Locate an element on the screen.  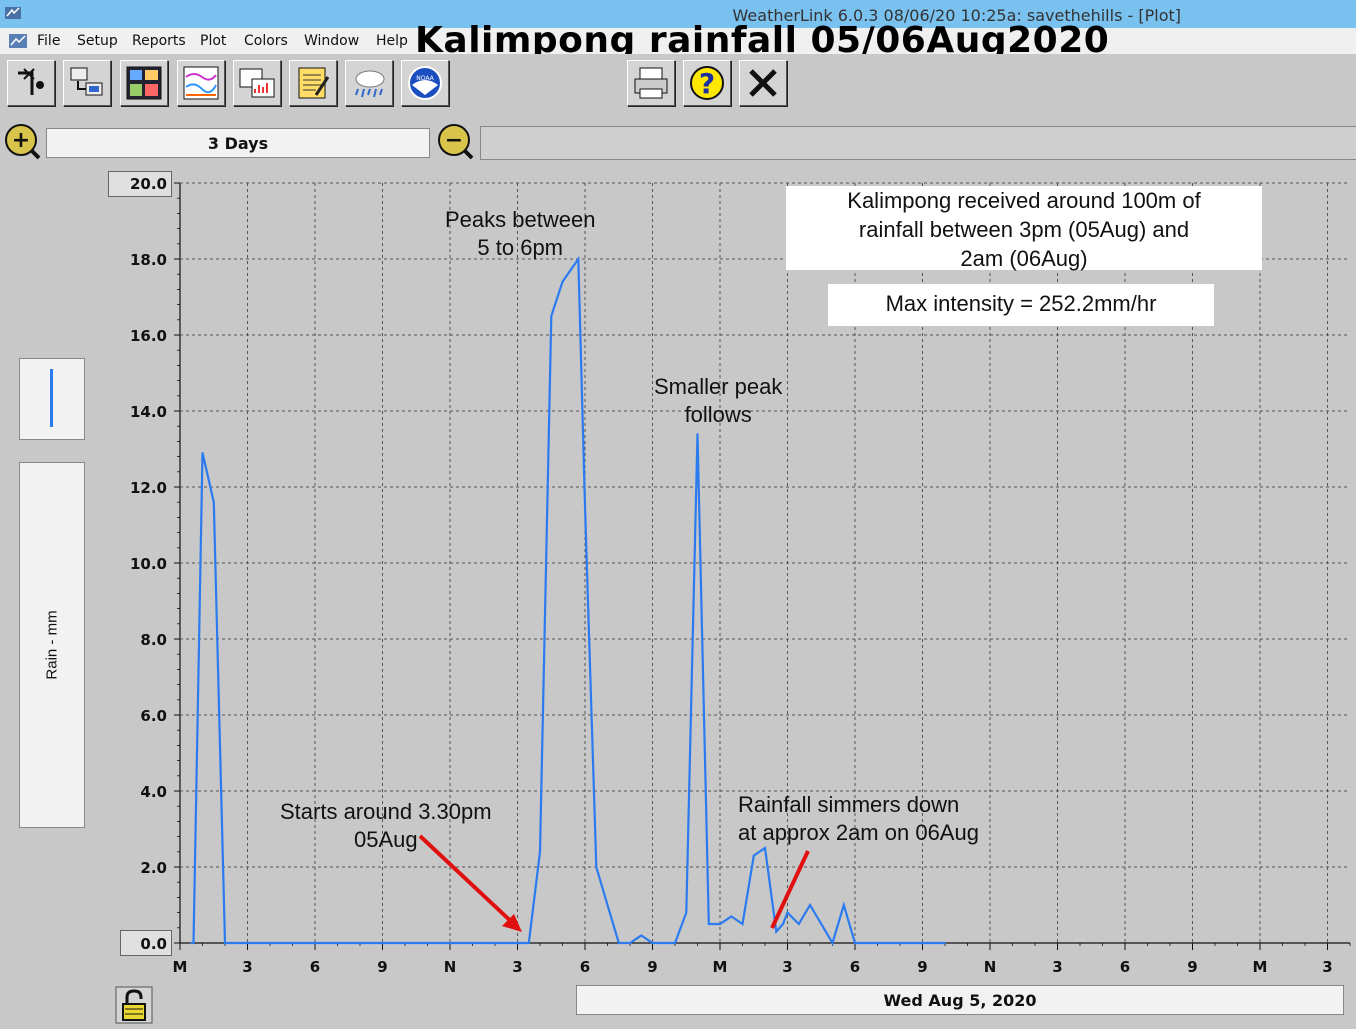
bulletin-icon is located at coordinates (144, 83).